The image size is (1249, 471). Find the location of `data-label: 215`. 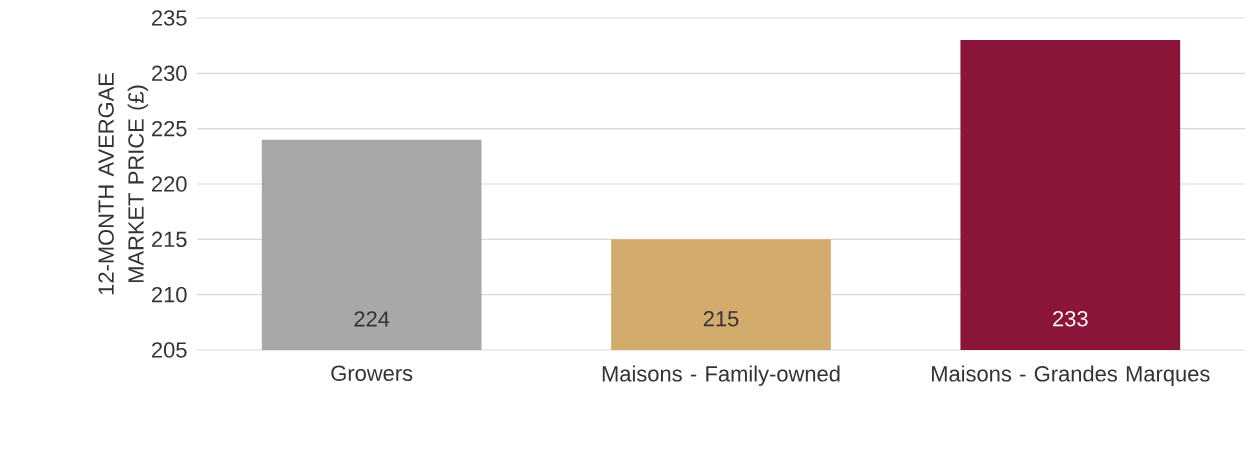

data-label: 215 is located at coordinates (721, 318).